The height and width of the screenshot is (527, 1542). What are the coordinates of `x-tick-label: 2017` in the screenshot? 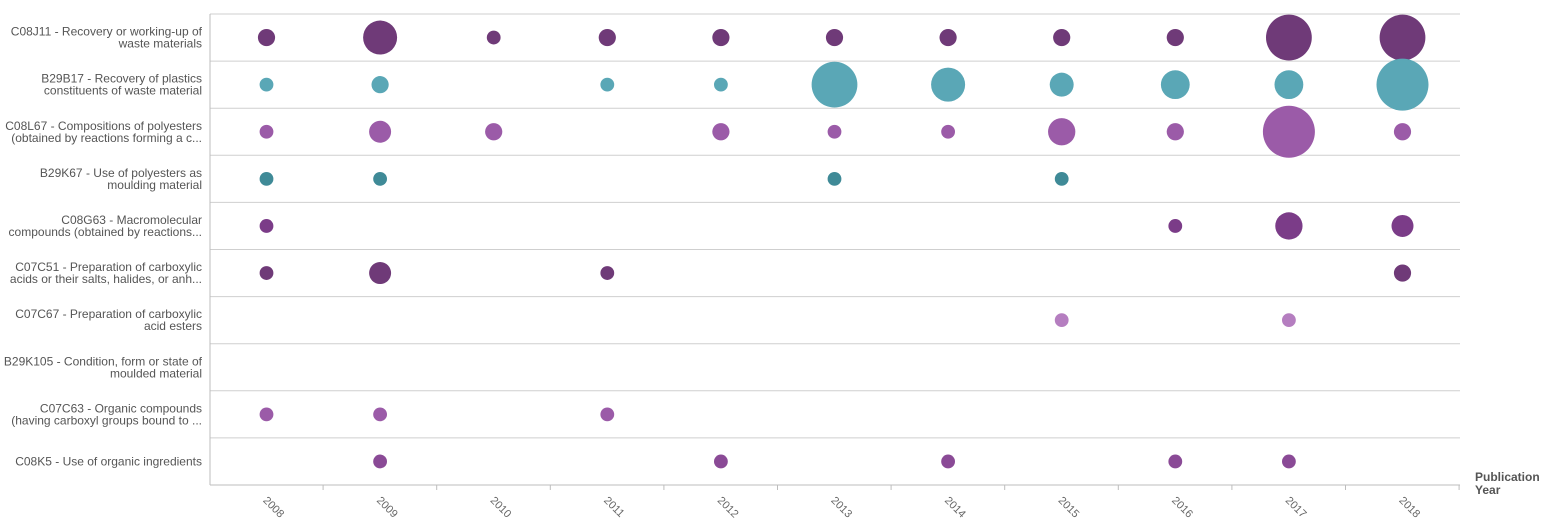 It's located at (1296, 508).